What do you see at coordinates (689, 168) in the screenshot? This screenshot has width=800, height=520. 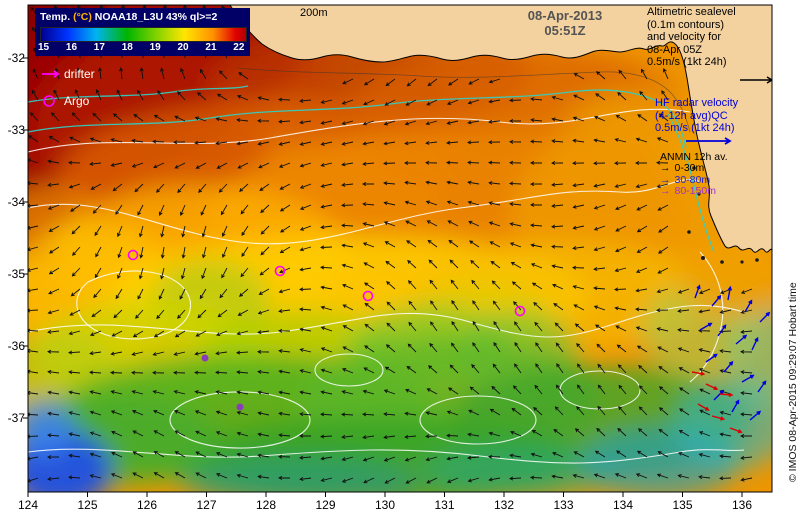 I see `anmn-depth-label: 0-30m` at bounding box center [689, 168].